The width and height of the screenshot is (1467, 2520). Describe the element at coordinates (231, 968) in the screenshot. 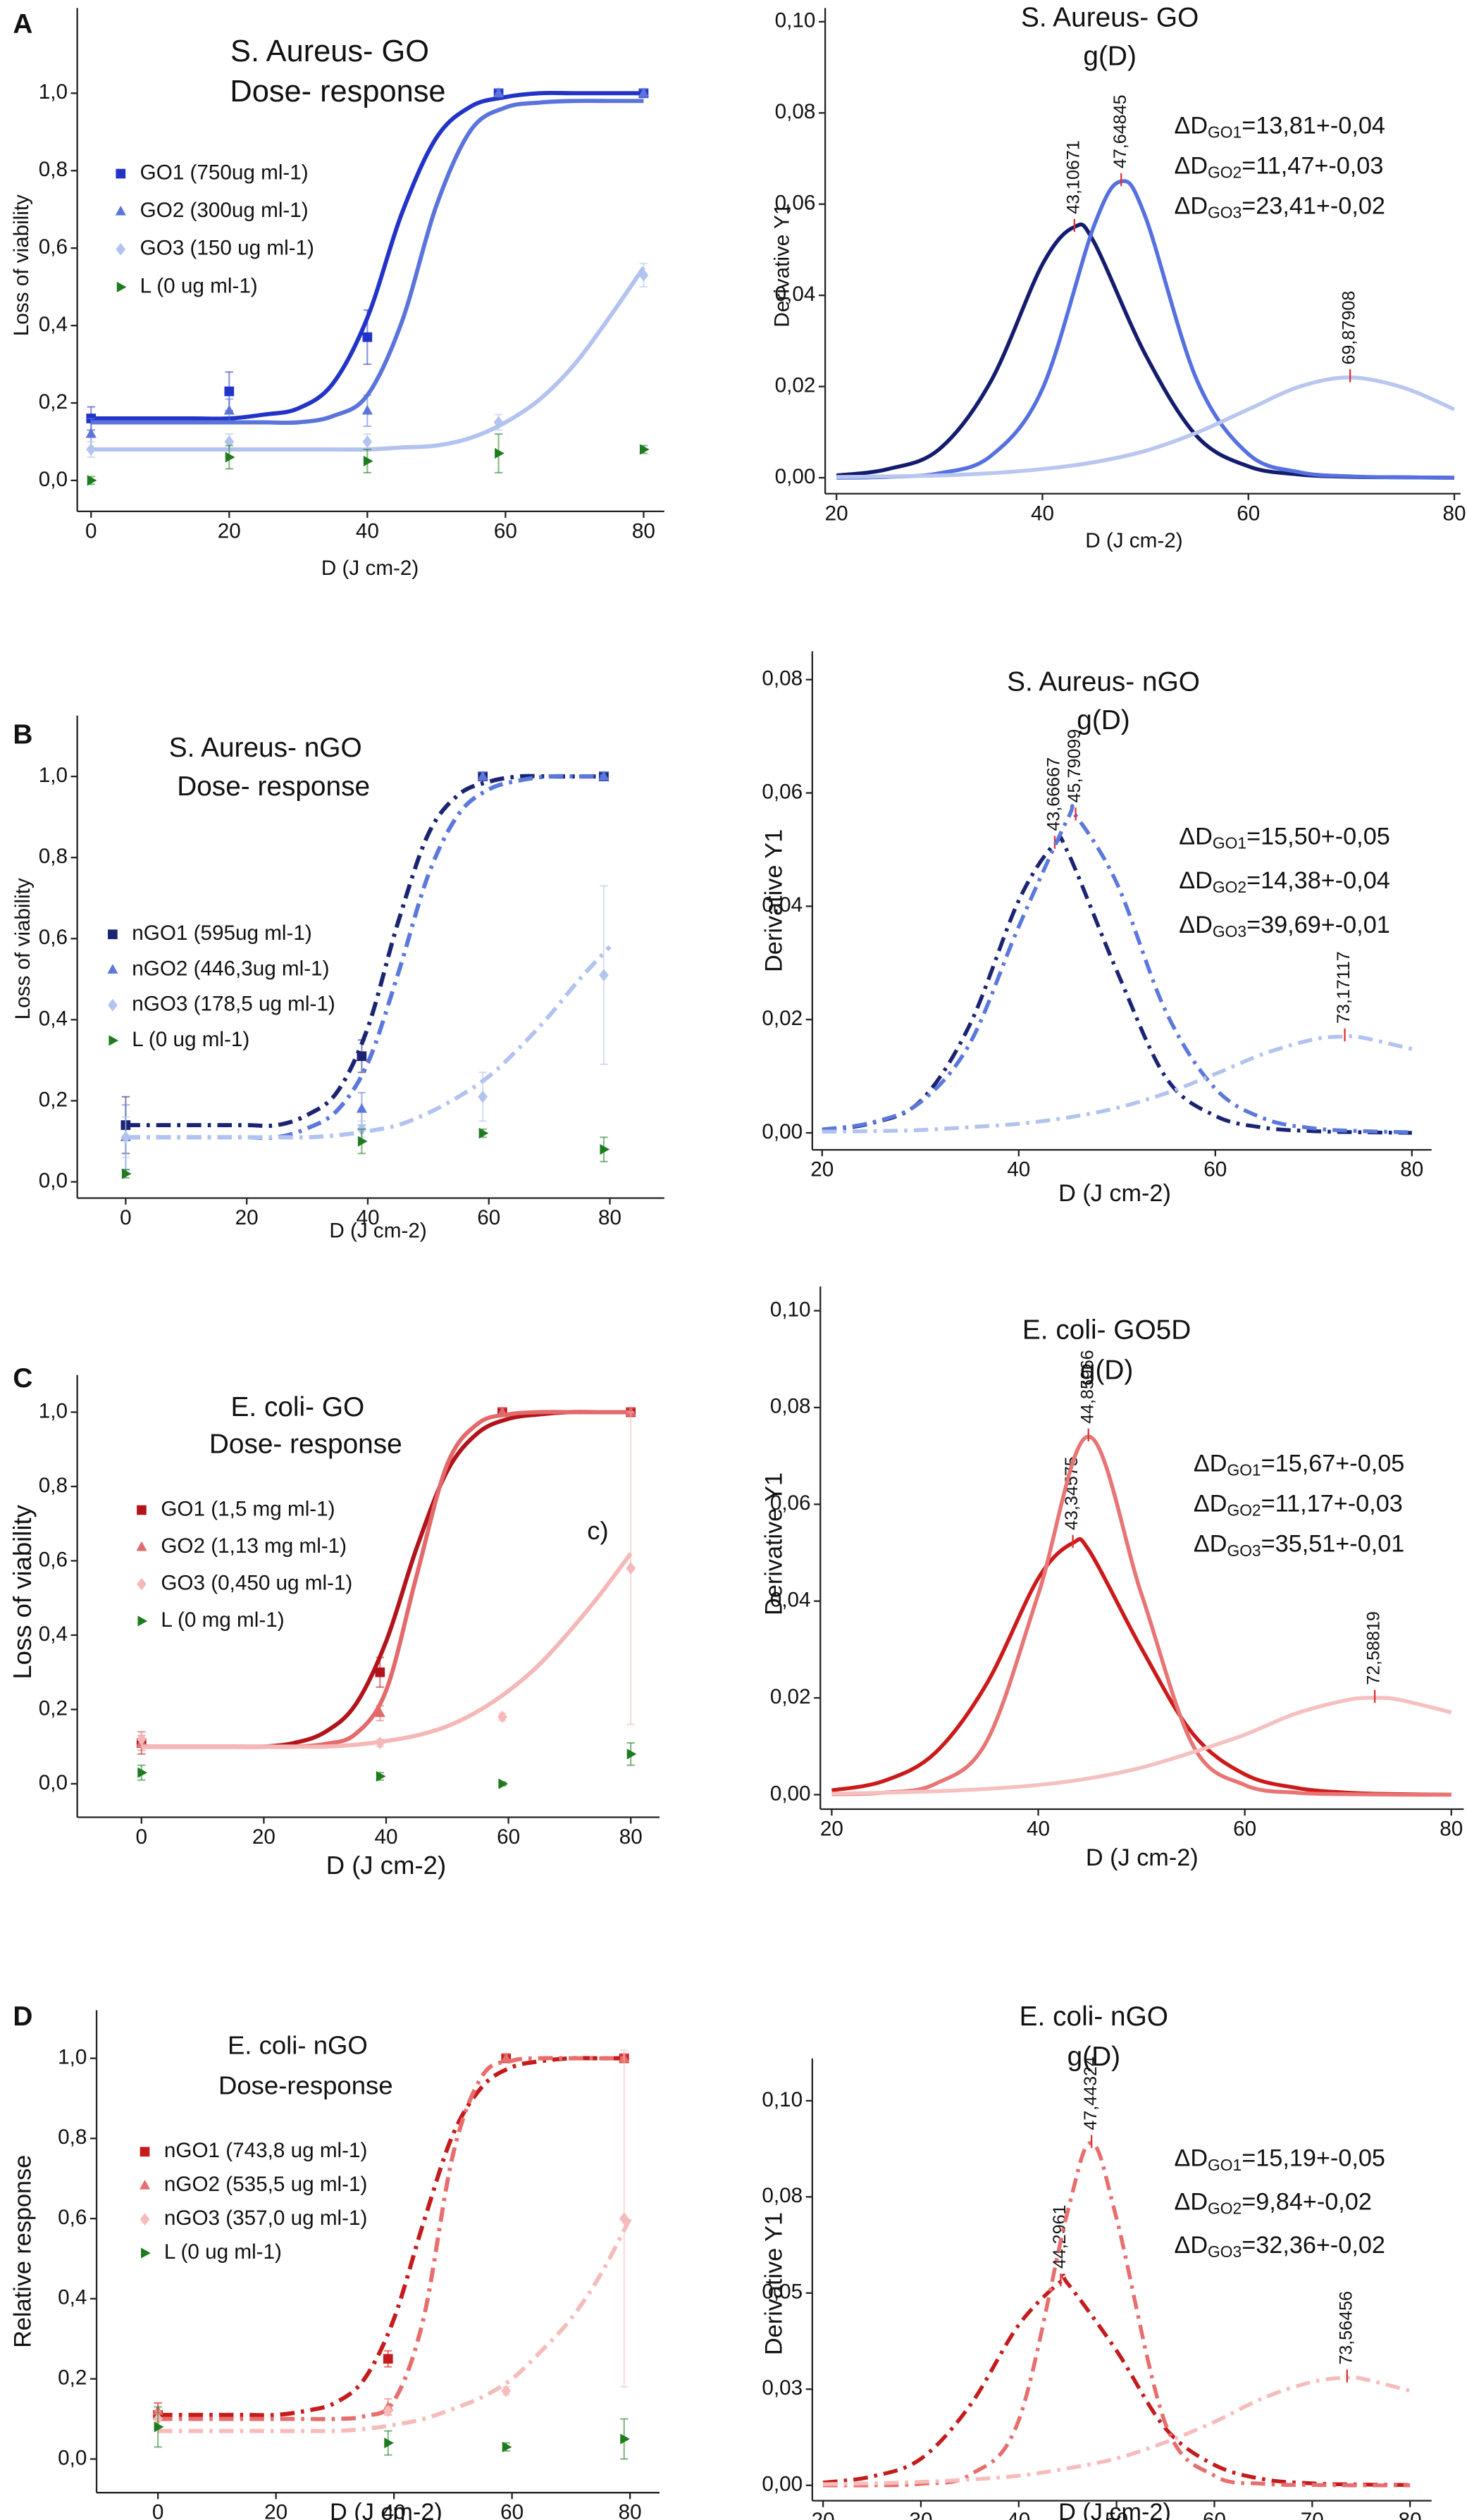

I see `legend-label: nGO2 (446,3ug ml-1)` at that location.